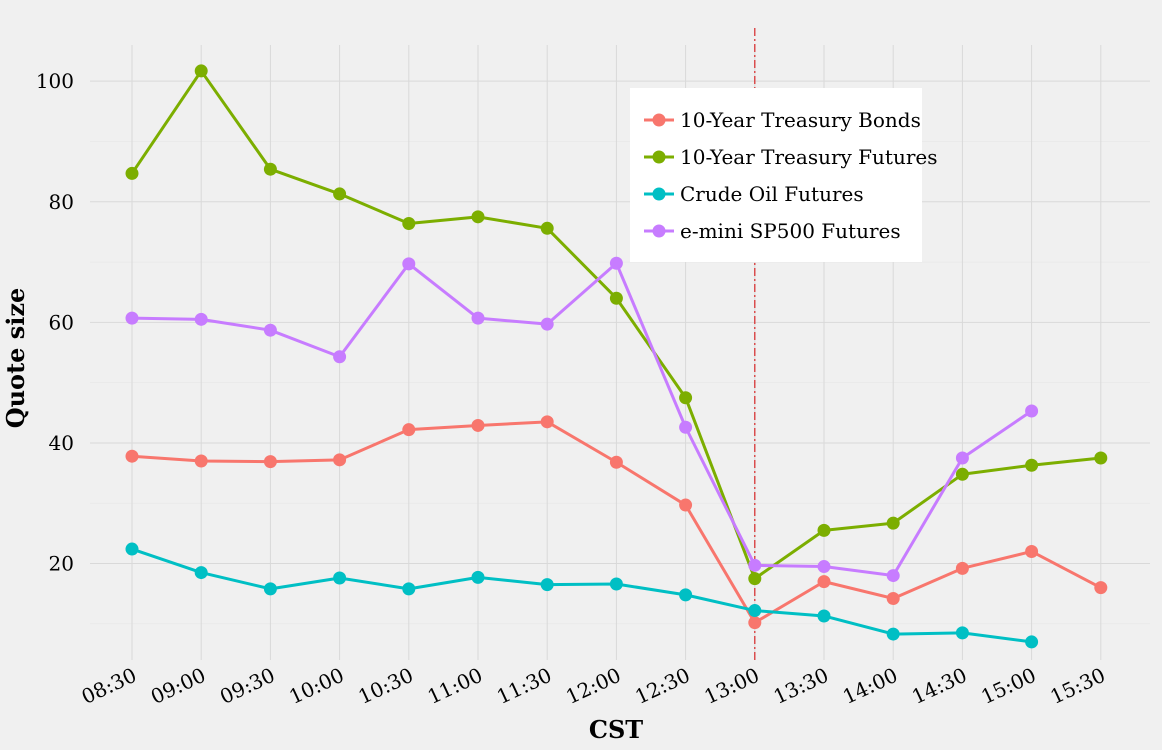  I want to click on y-tick-label: 20, so click(61, 564).